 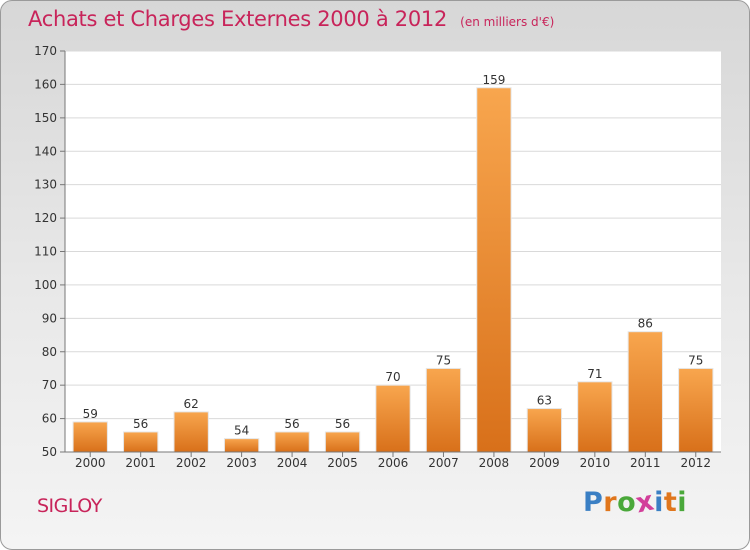 I want to click on chart-unit: (en milliers d'€), so click(x=507, y=22).